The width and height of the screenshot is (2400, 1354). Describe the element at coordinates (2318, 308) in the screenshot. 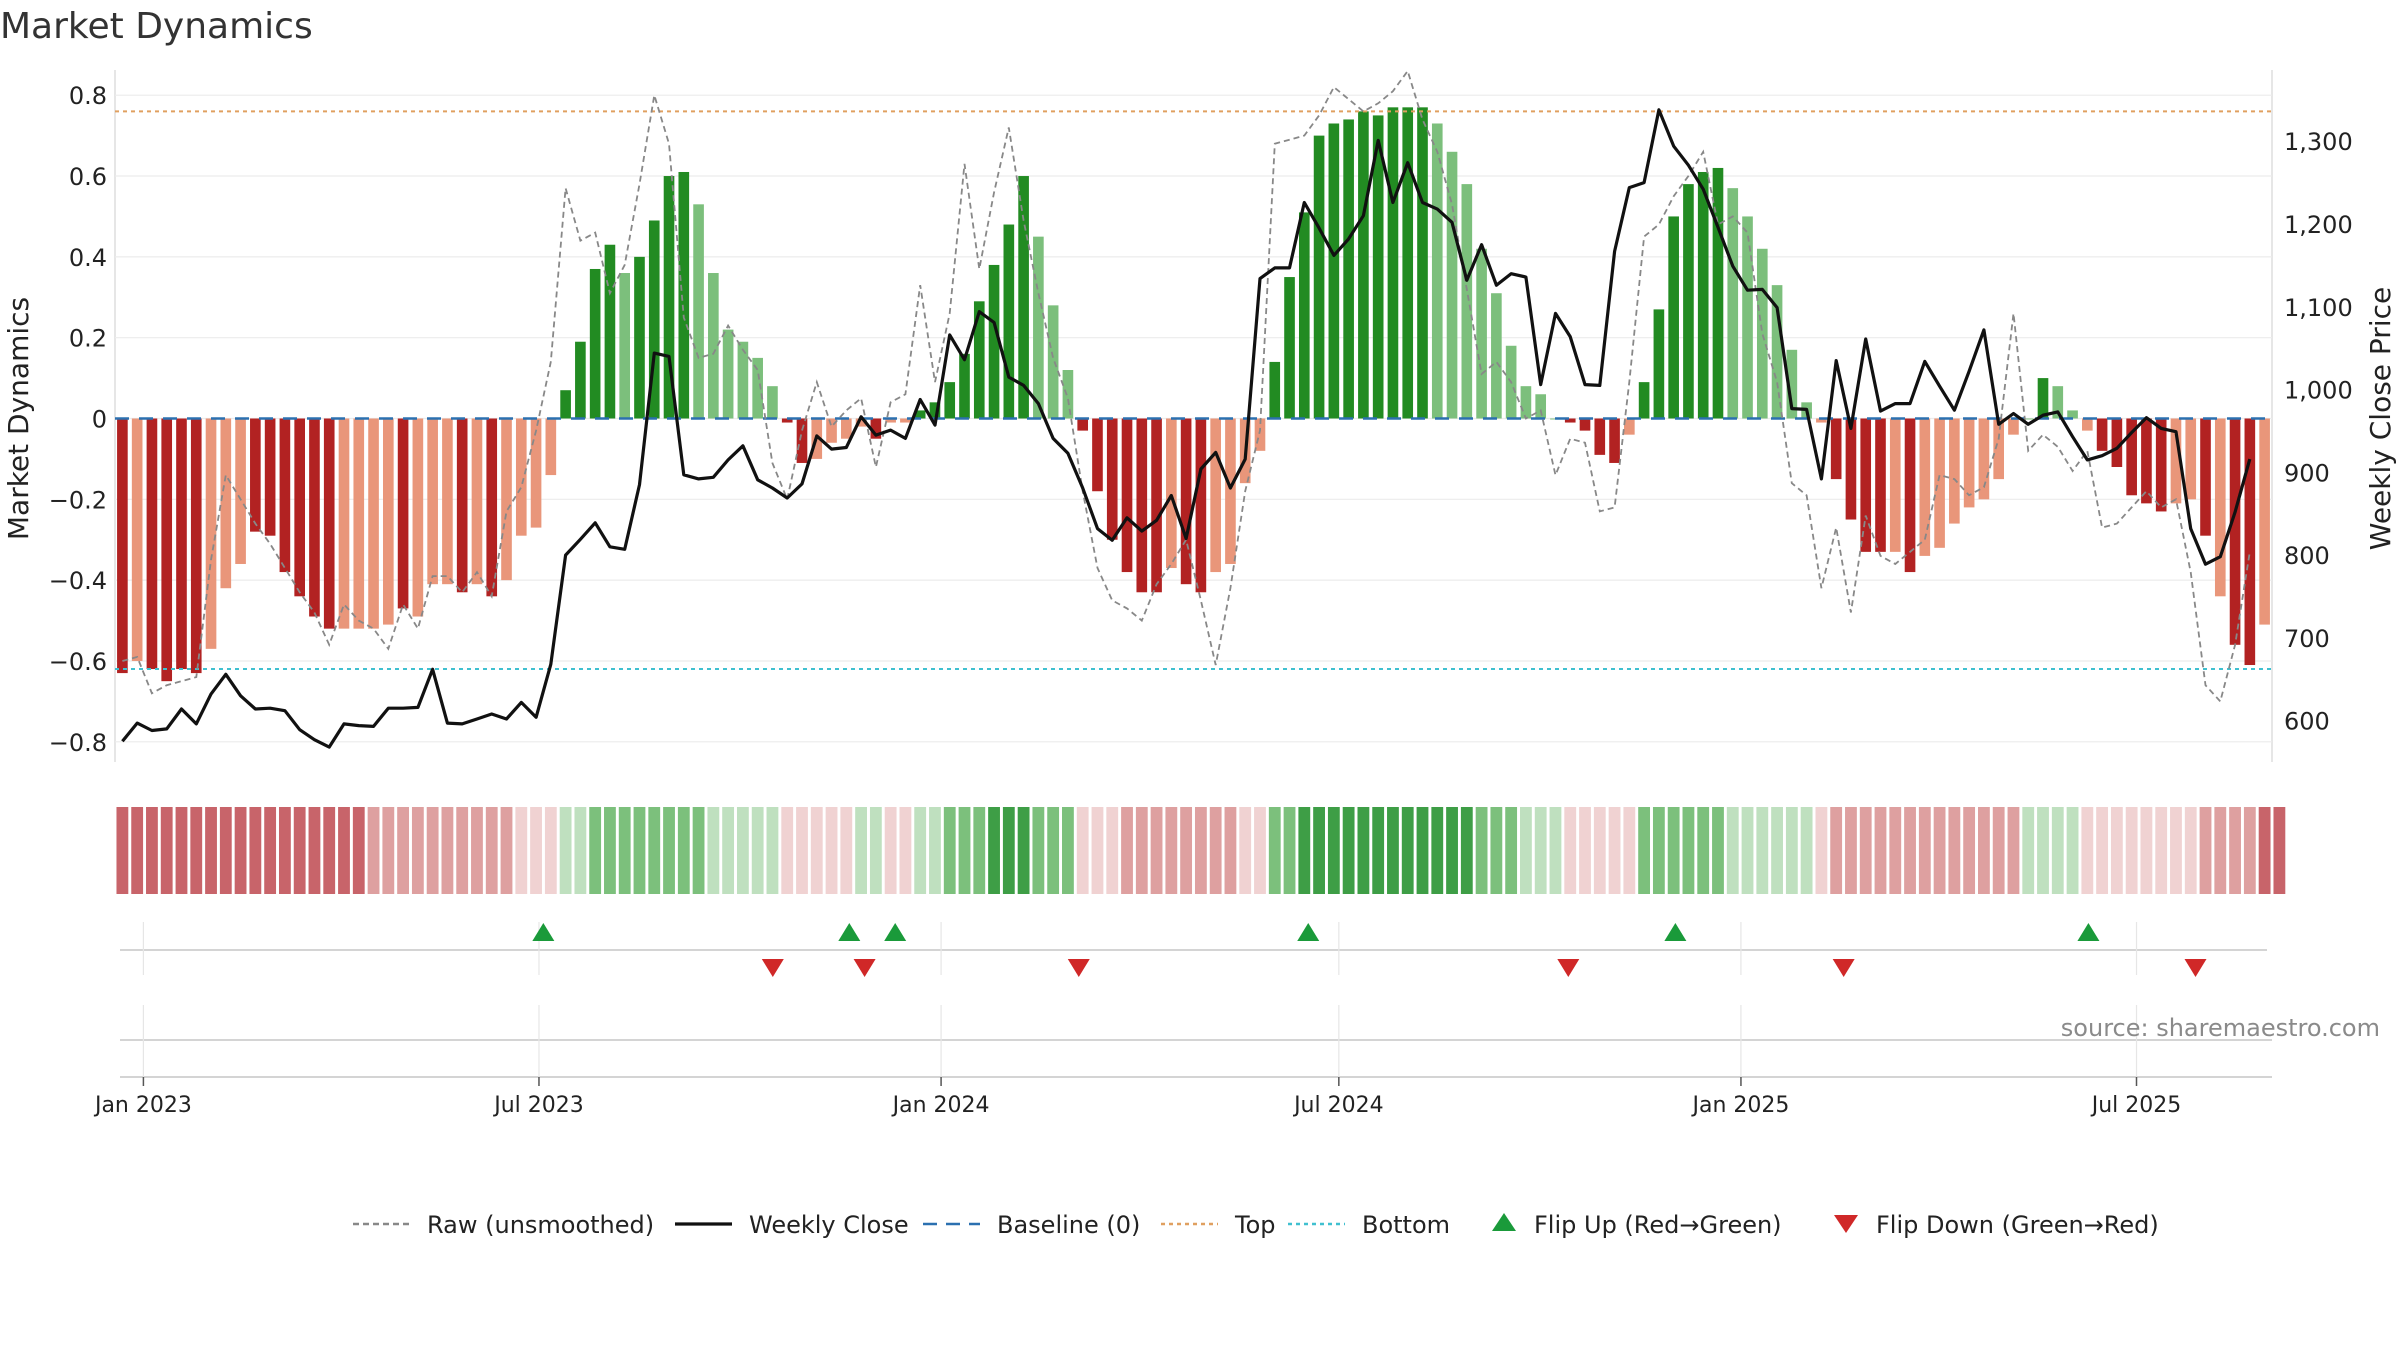

I see `y-tick-label-right: 1,100` at that location.